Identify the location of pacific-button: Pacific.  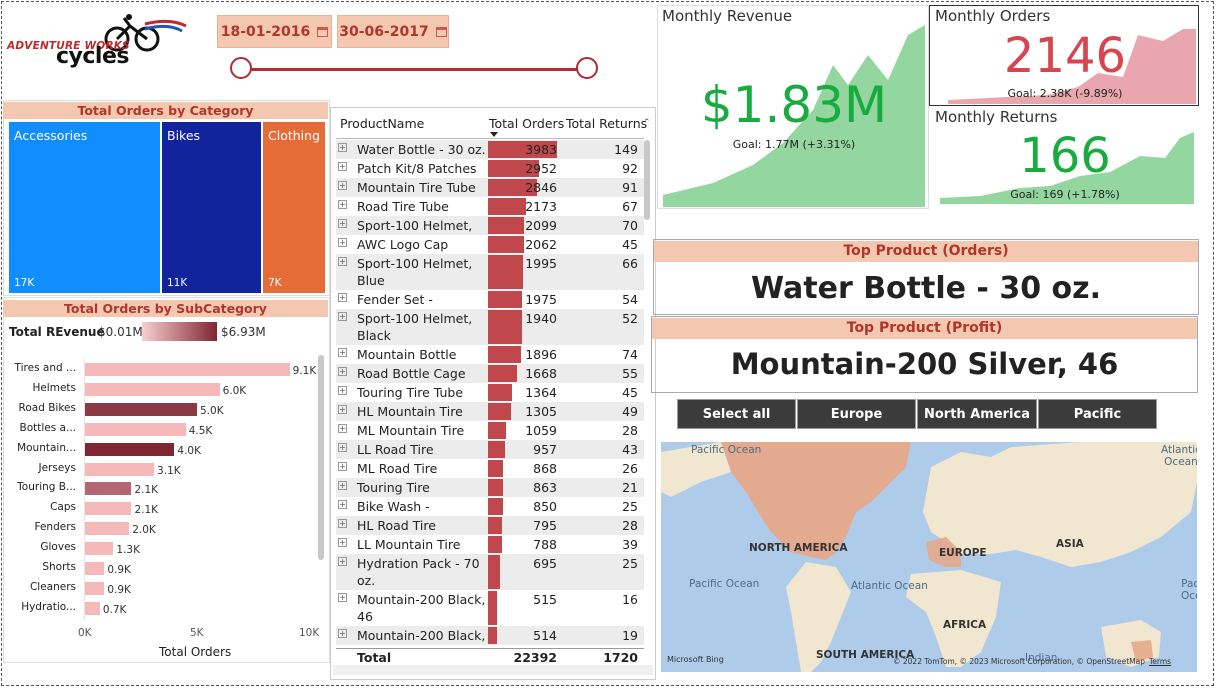
(1097, 414).